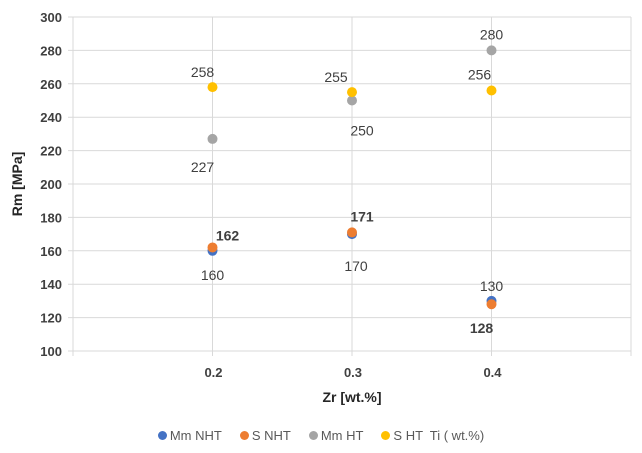  Describe the element at coordinates (51, 318) in the screenshot. I see `y-tick-label: 120` at that location.